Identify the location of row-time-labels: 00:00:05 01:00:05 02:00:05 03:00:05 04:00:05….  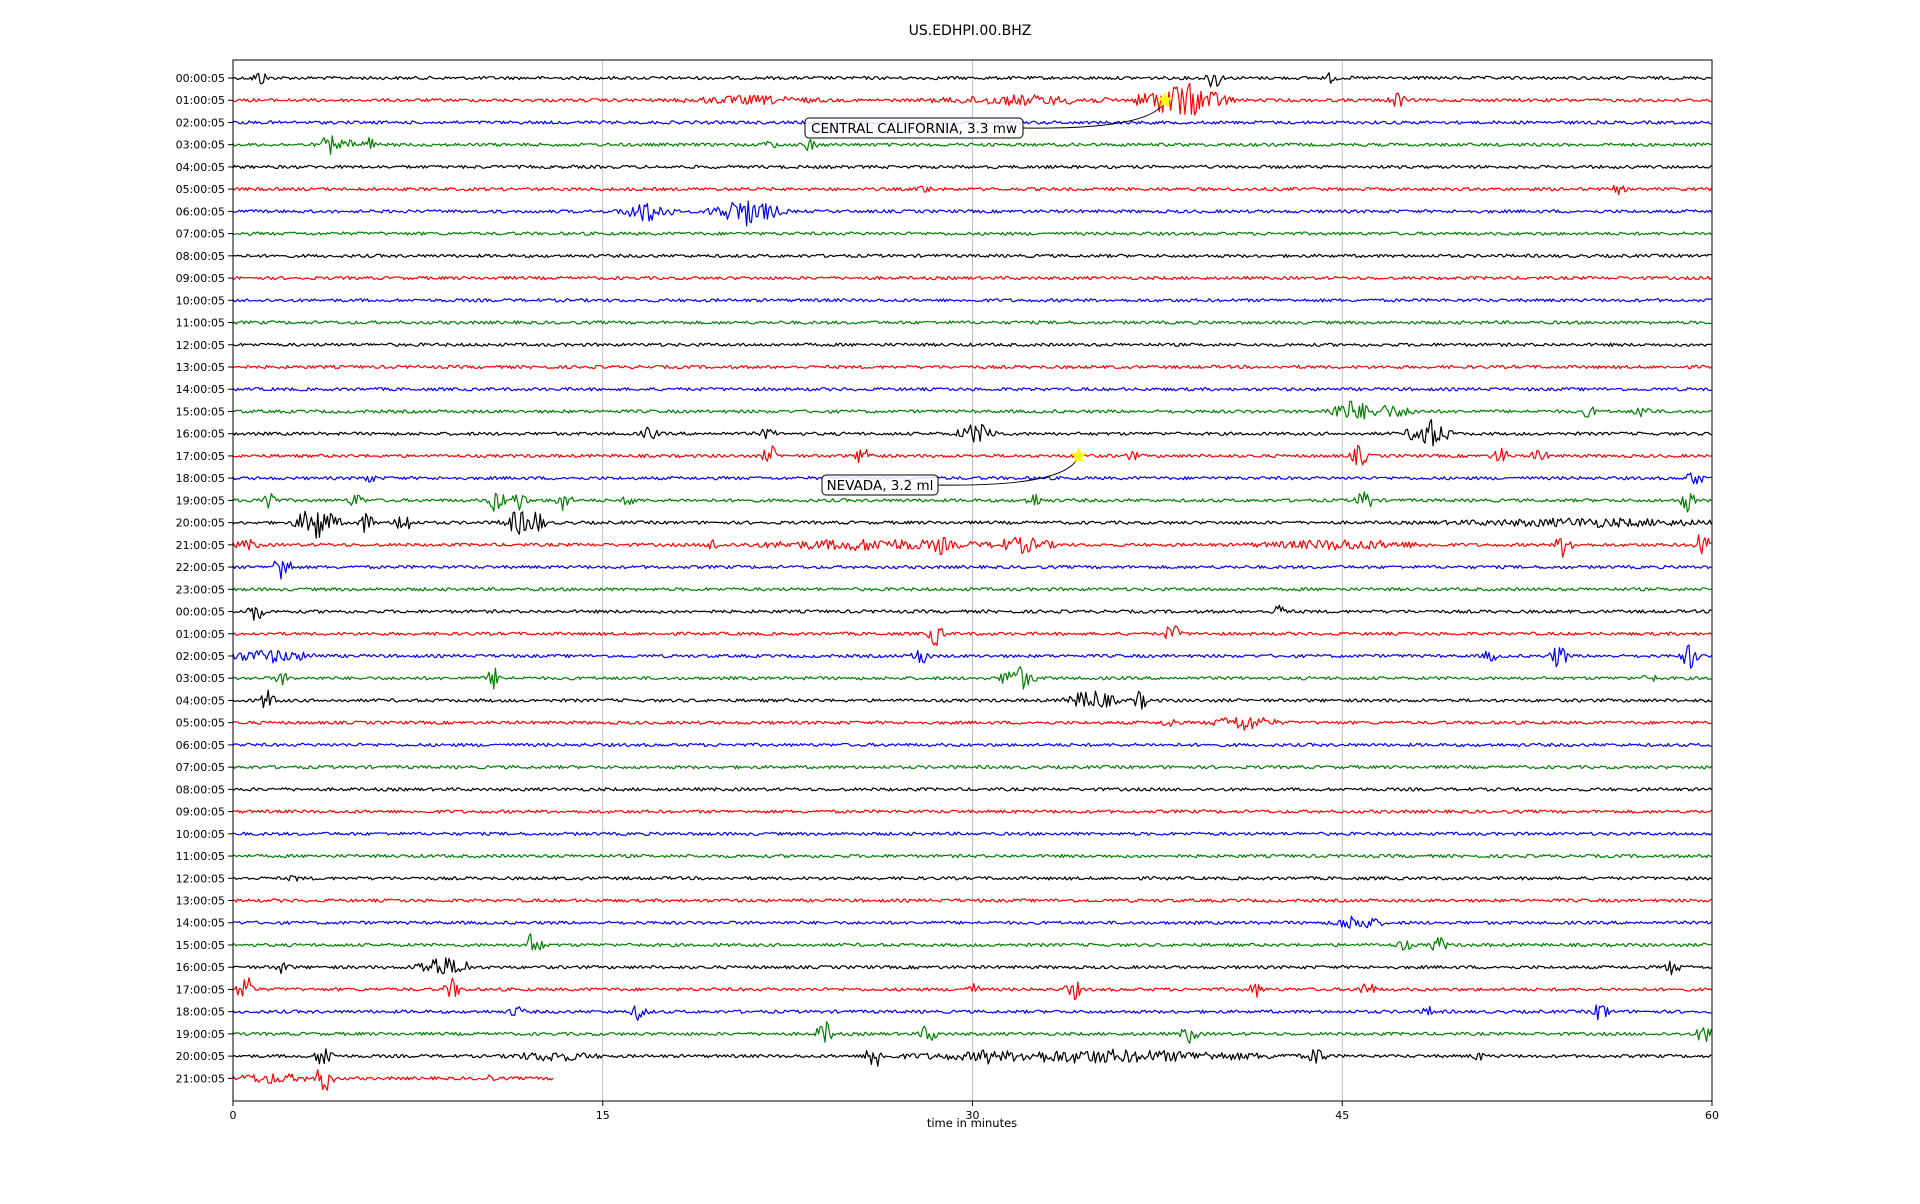
(204, 578).